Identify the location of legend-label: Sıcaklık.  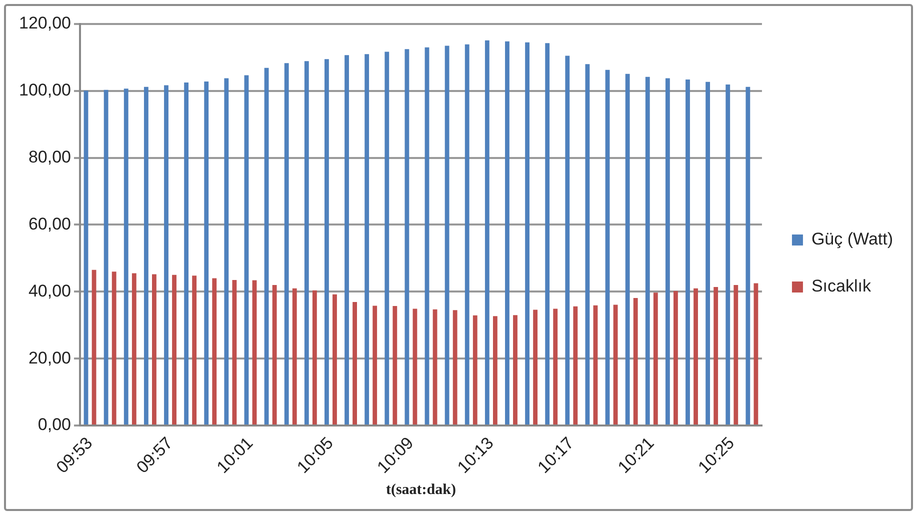
(841, 286).